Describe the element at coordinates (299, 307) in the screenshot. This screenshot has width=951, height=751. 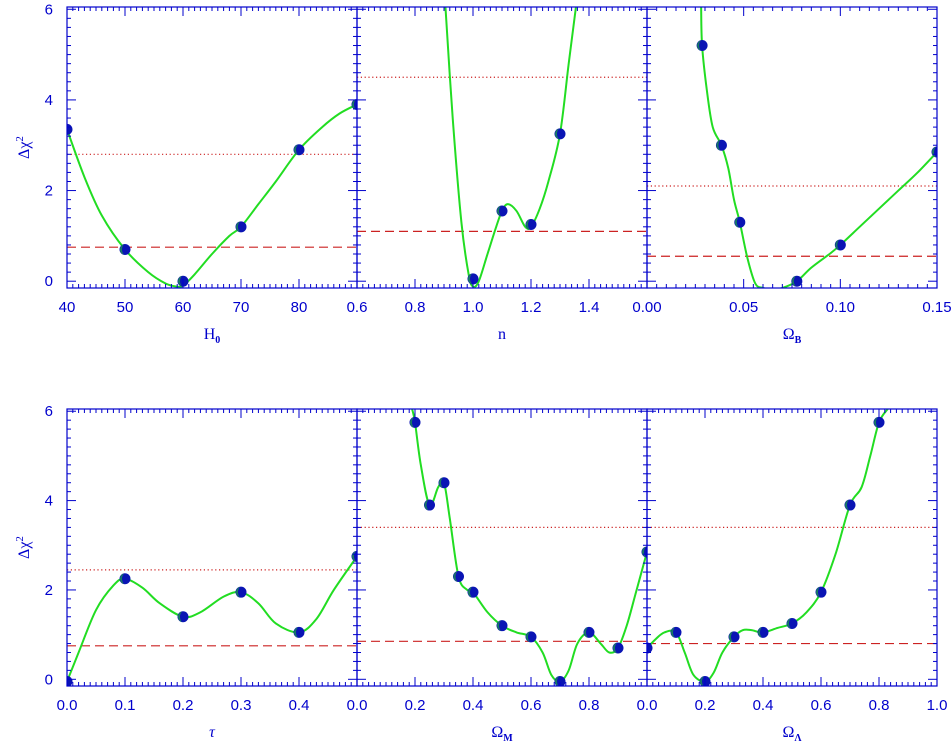
I see `x-tick-label: 80` at that location.